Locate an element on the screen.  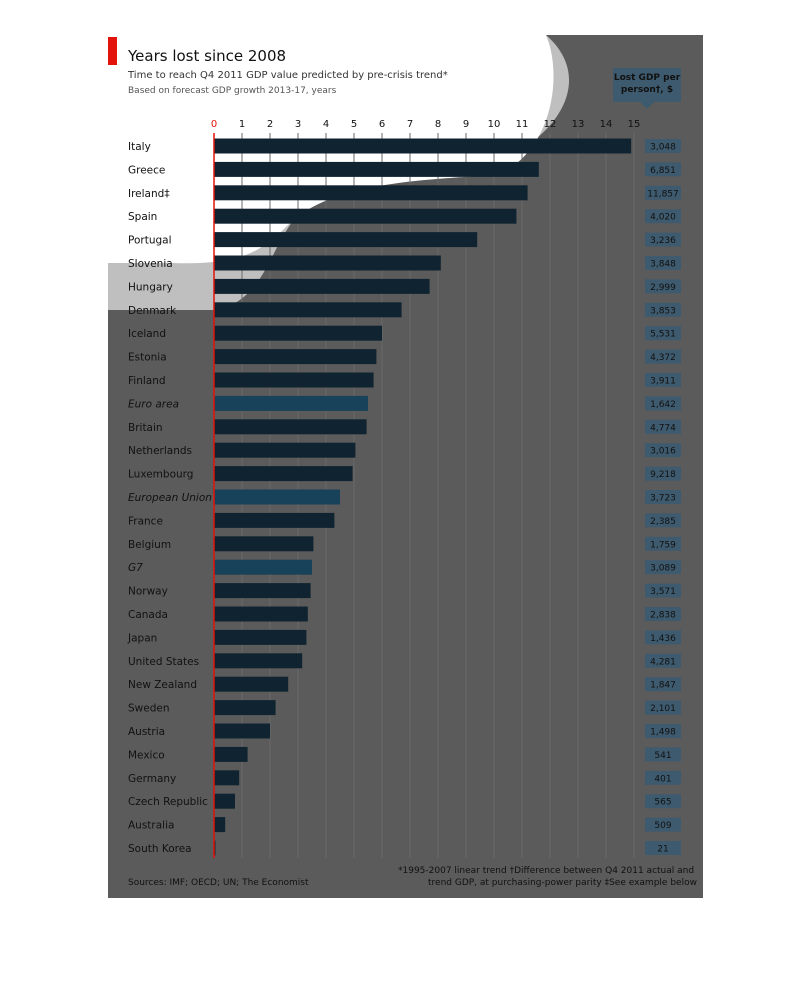
lost-gdp-value: 509 is located at coordinates (662, 826).